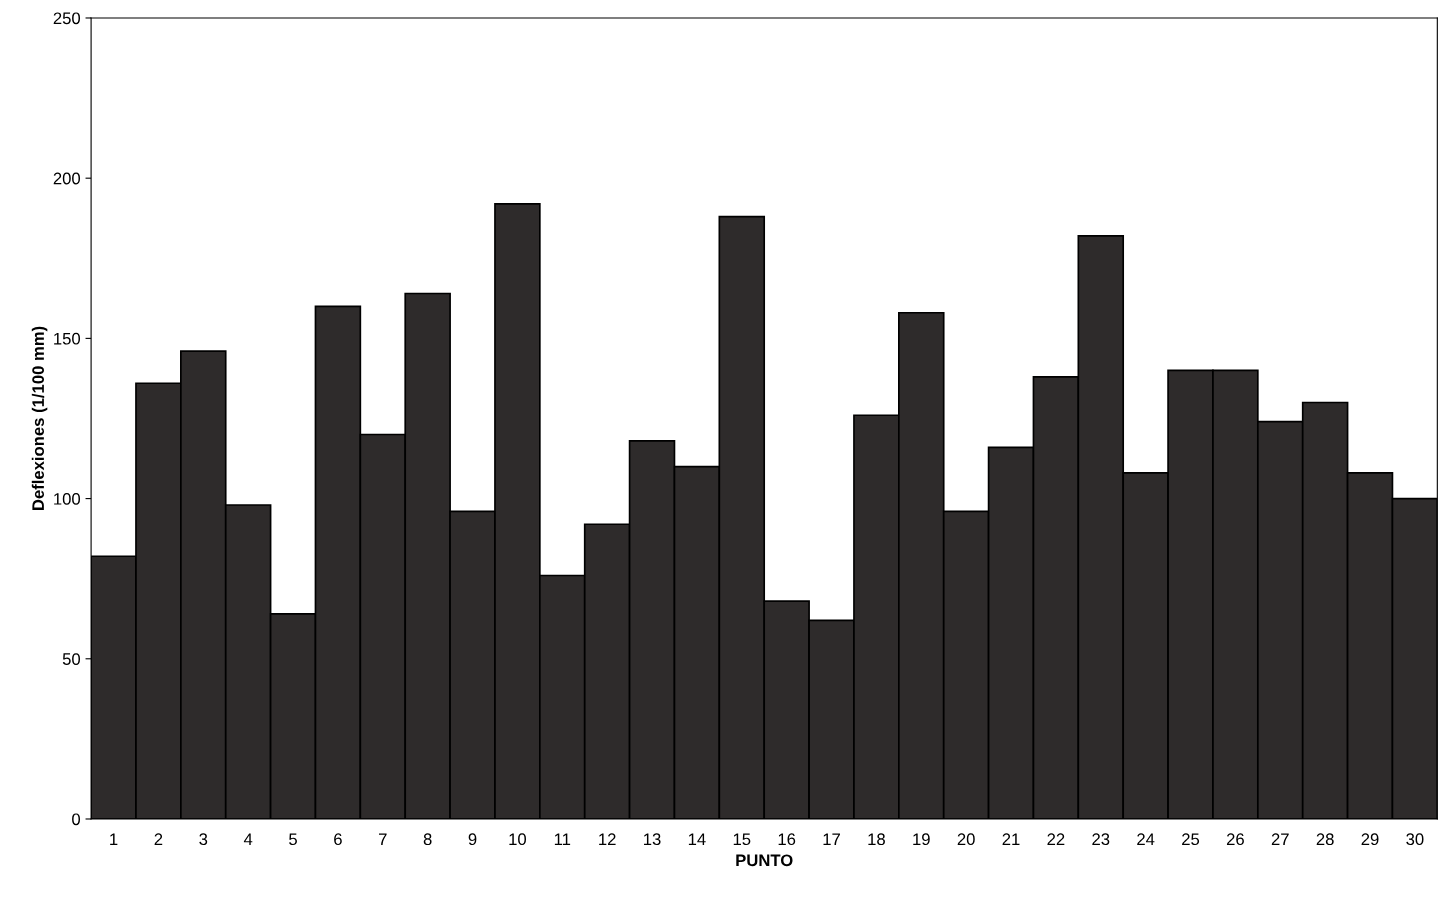  What do you see at coordinates (697, 839) in the screenshot?
I see `x-tick-label: 14` at bounding box center [697, 839].